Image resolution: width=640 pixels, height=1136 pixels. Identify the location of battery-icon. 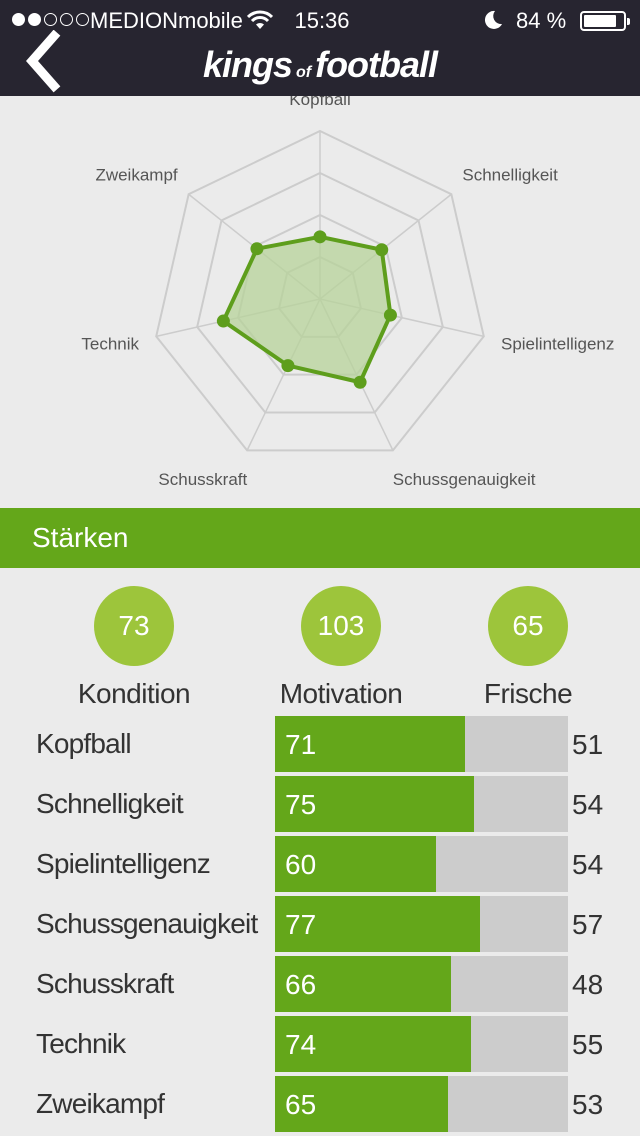
(605, 21).